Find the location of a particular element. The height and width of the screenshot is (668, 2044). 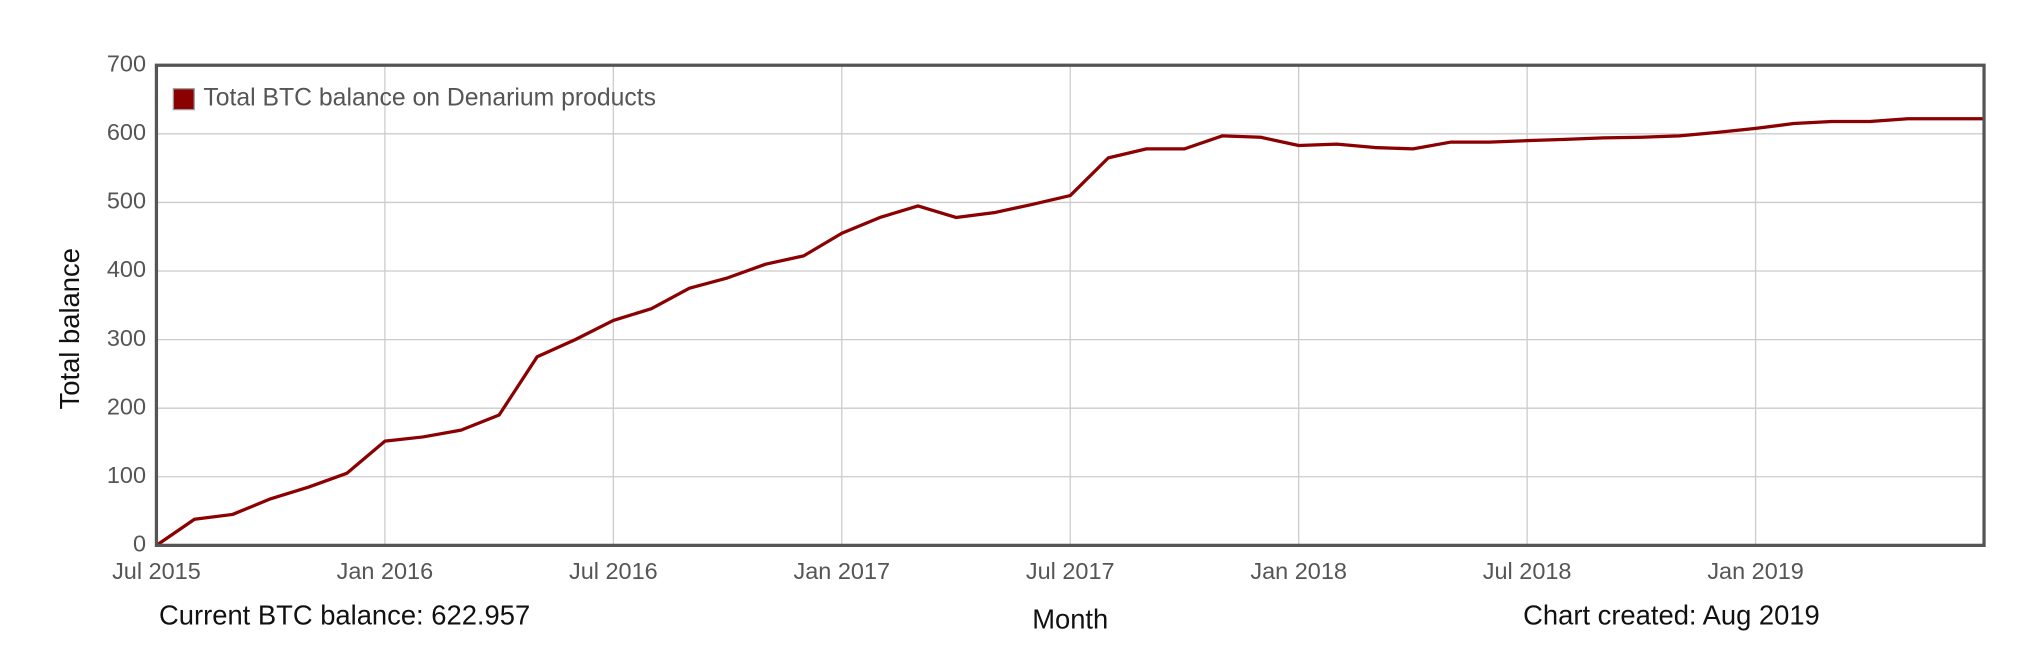

footer-right: Chart created: Aug 2019 is located at coordinates (1671, 614).